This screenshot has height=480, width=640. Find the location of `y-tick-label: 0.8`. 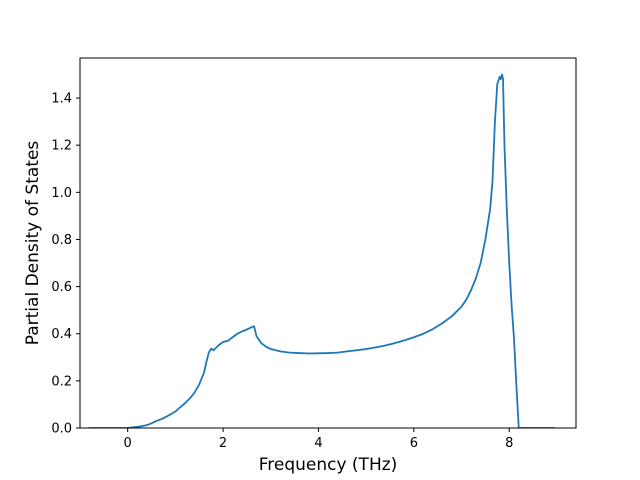

y-tick-label: 0.8 is located at coordinates (61, 240).